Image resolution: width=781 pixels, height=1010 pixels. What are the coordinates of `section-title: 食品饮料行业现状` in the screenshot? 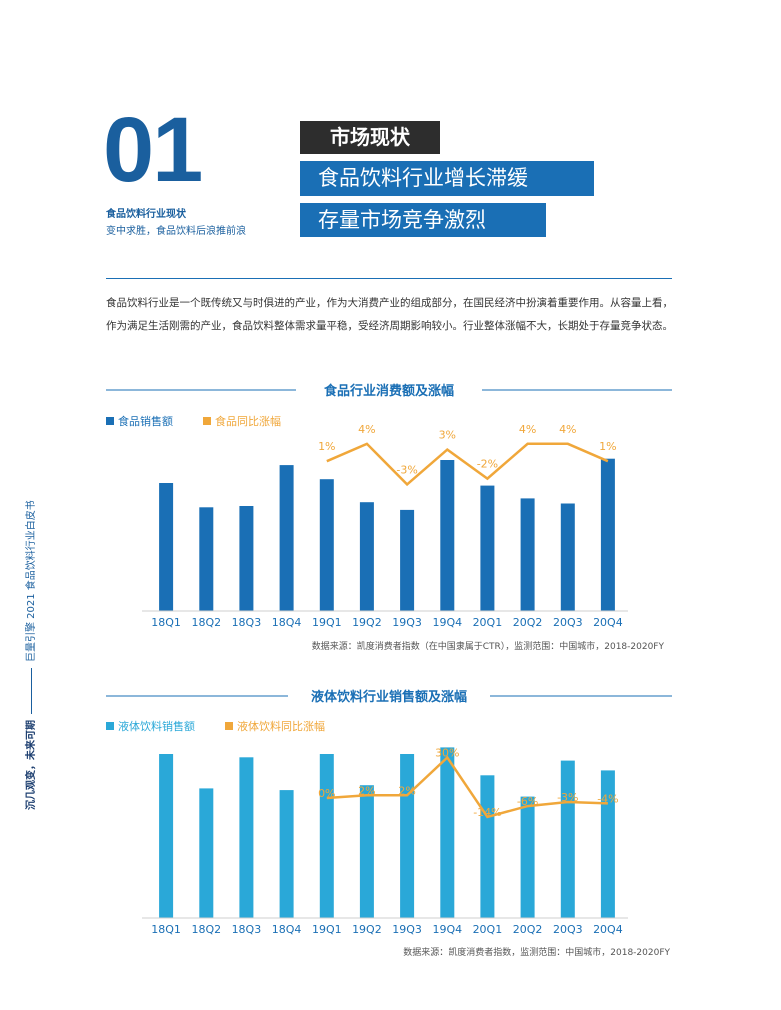 It's located at (146, 214).